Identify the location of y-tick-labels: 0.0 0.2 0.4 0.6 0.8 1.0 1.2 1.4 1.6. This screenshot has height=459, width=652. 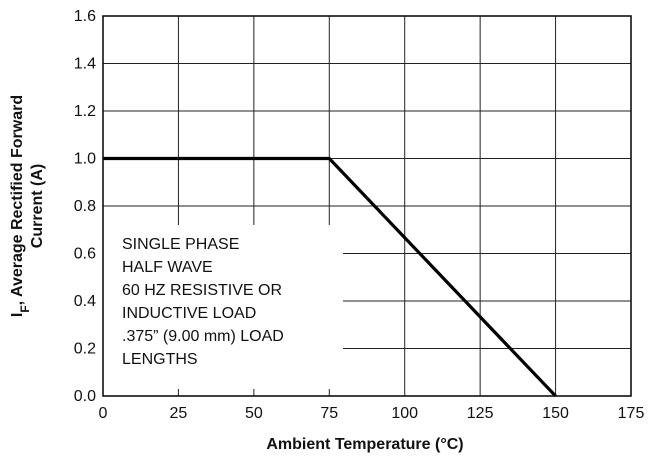
(85, 206).